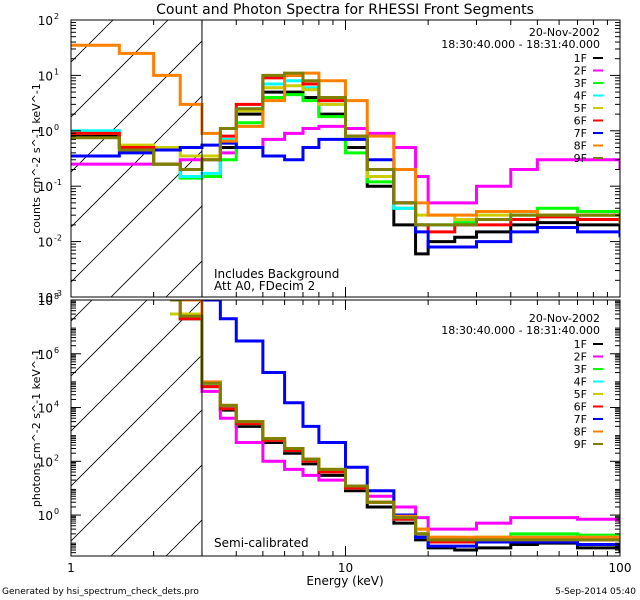 This screenshot has width=640, height=600. Describe the element at coordinates (520, 44) in the screenshot. I see `top-time-range: 18:30:40.000 - 18:31:40.000` at that location.